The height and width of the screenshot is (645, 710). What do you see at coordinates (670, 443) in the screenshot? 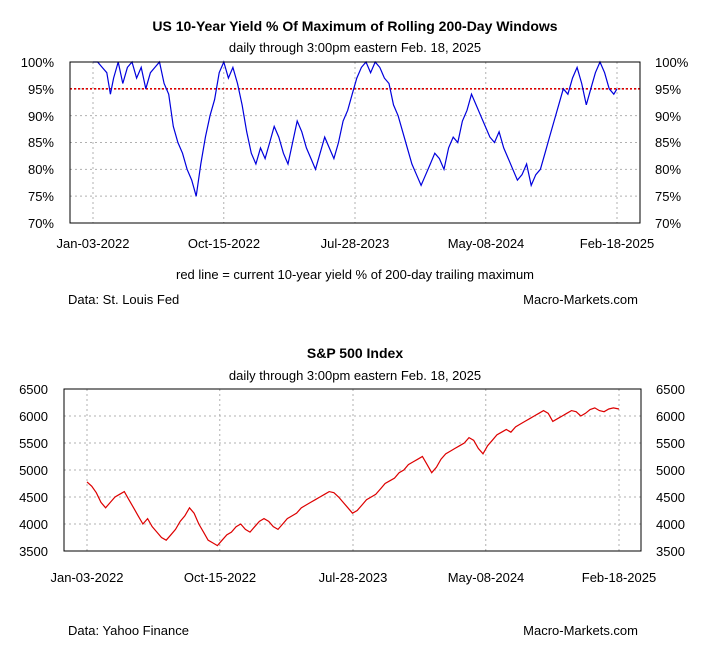
I see `sp500-y-tick-right-4: 5500` at bounding box center [670, 443].